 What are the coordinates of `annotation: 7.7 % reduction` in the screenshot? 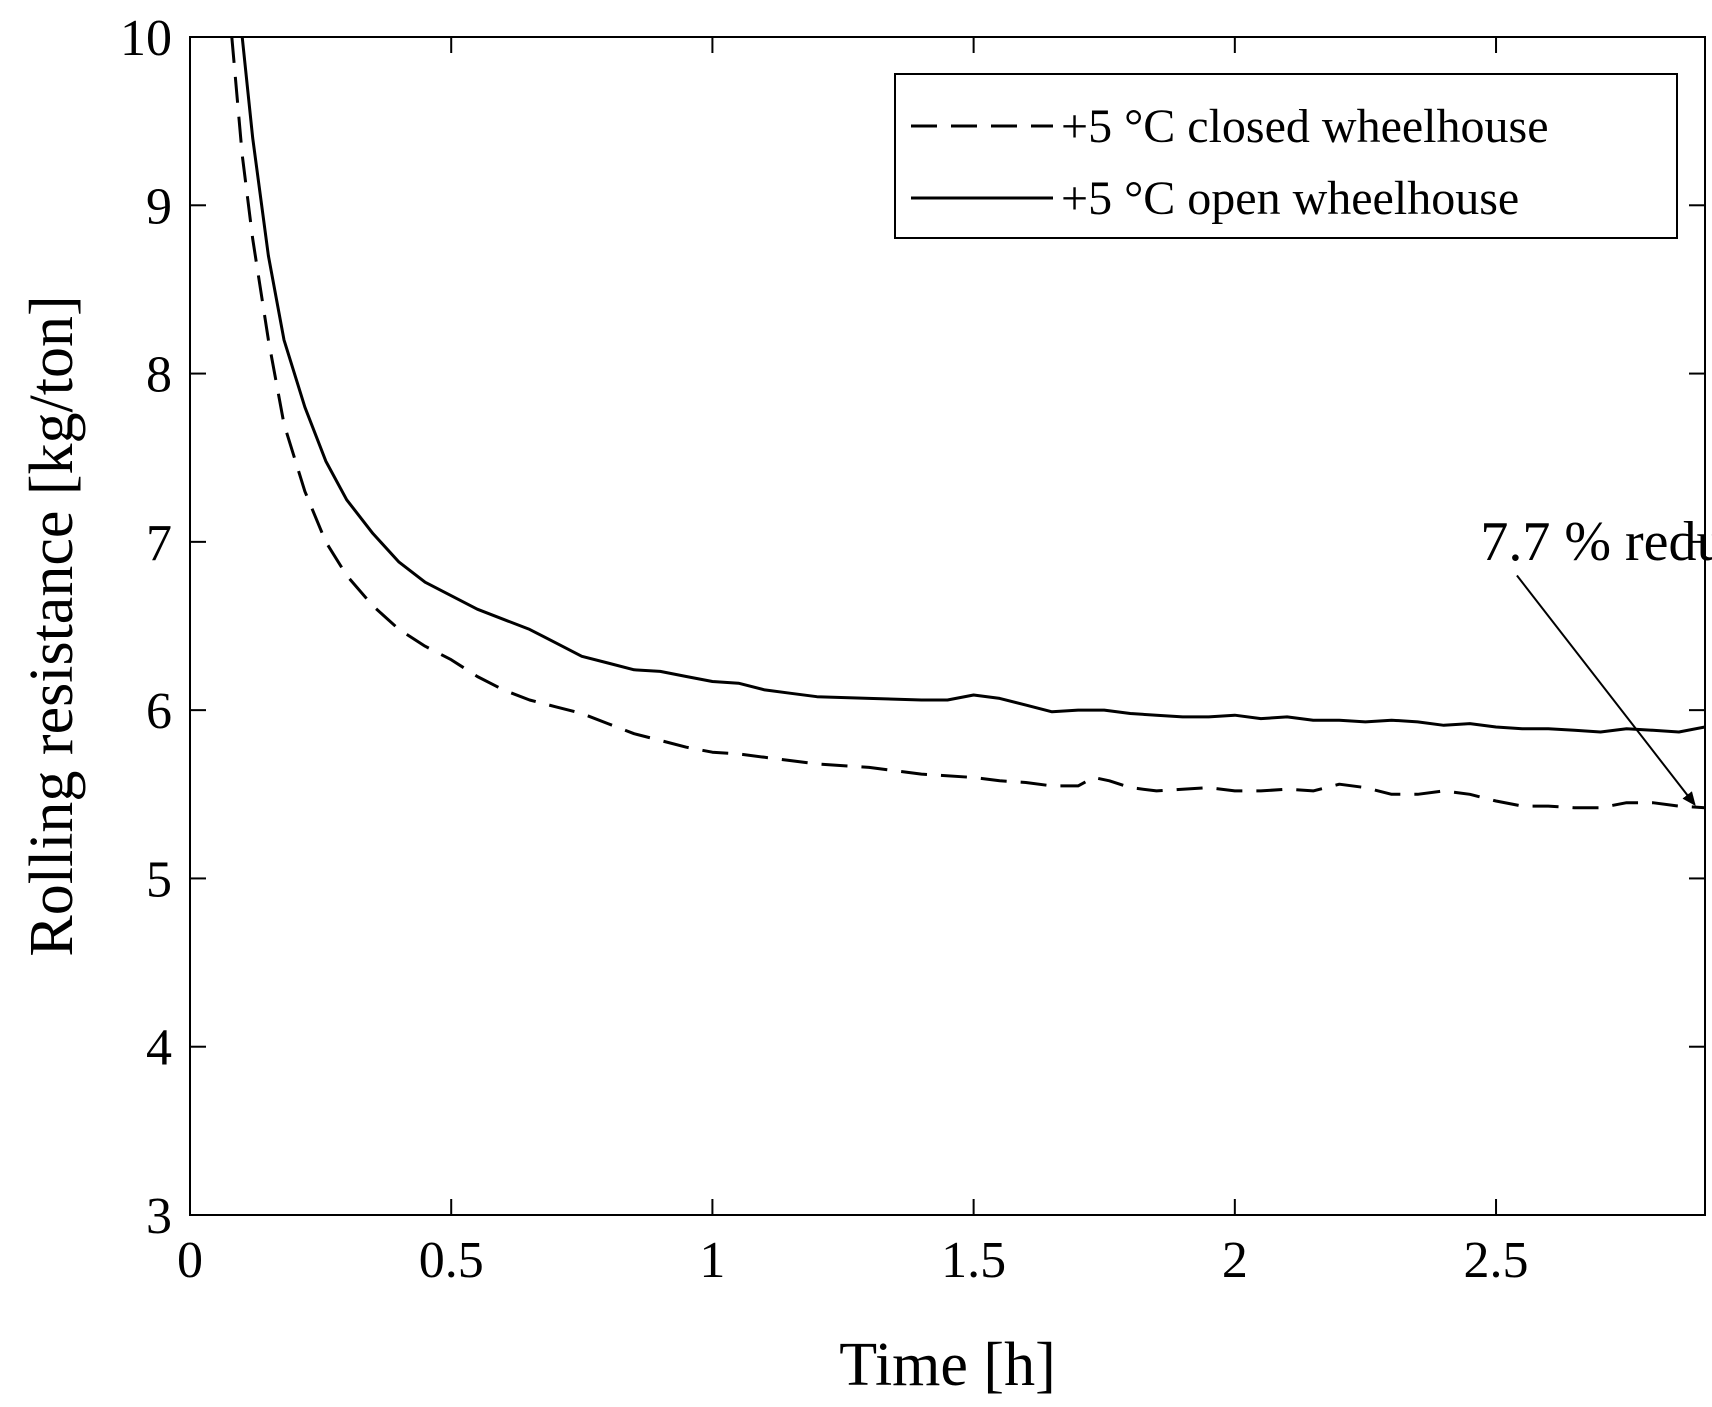 It's located at (1596, 658).